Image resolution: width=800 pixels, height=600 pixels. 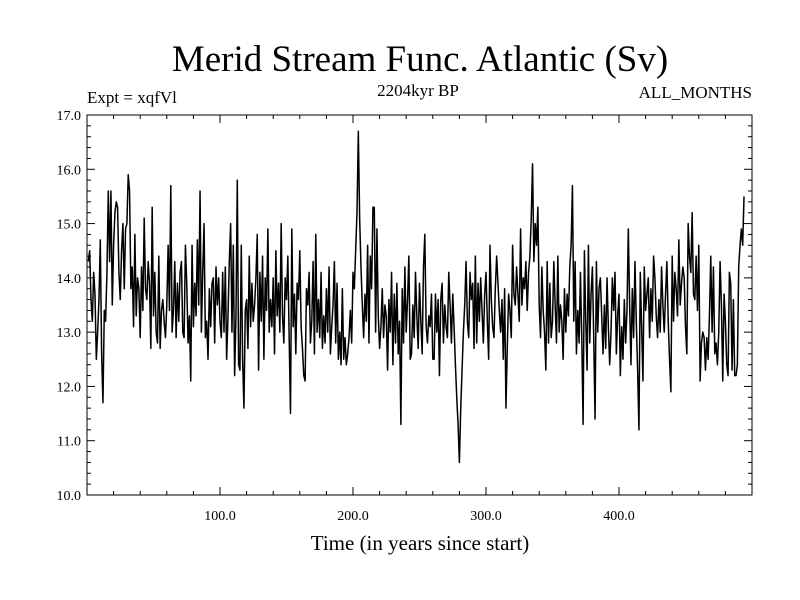 What do you see at coordinates (69, 225) in the screenshot?
I see `y-tick-label: 15.0` at bounding box center [69, 225].